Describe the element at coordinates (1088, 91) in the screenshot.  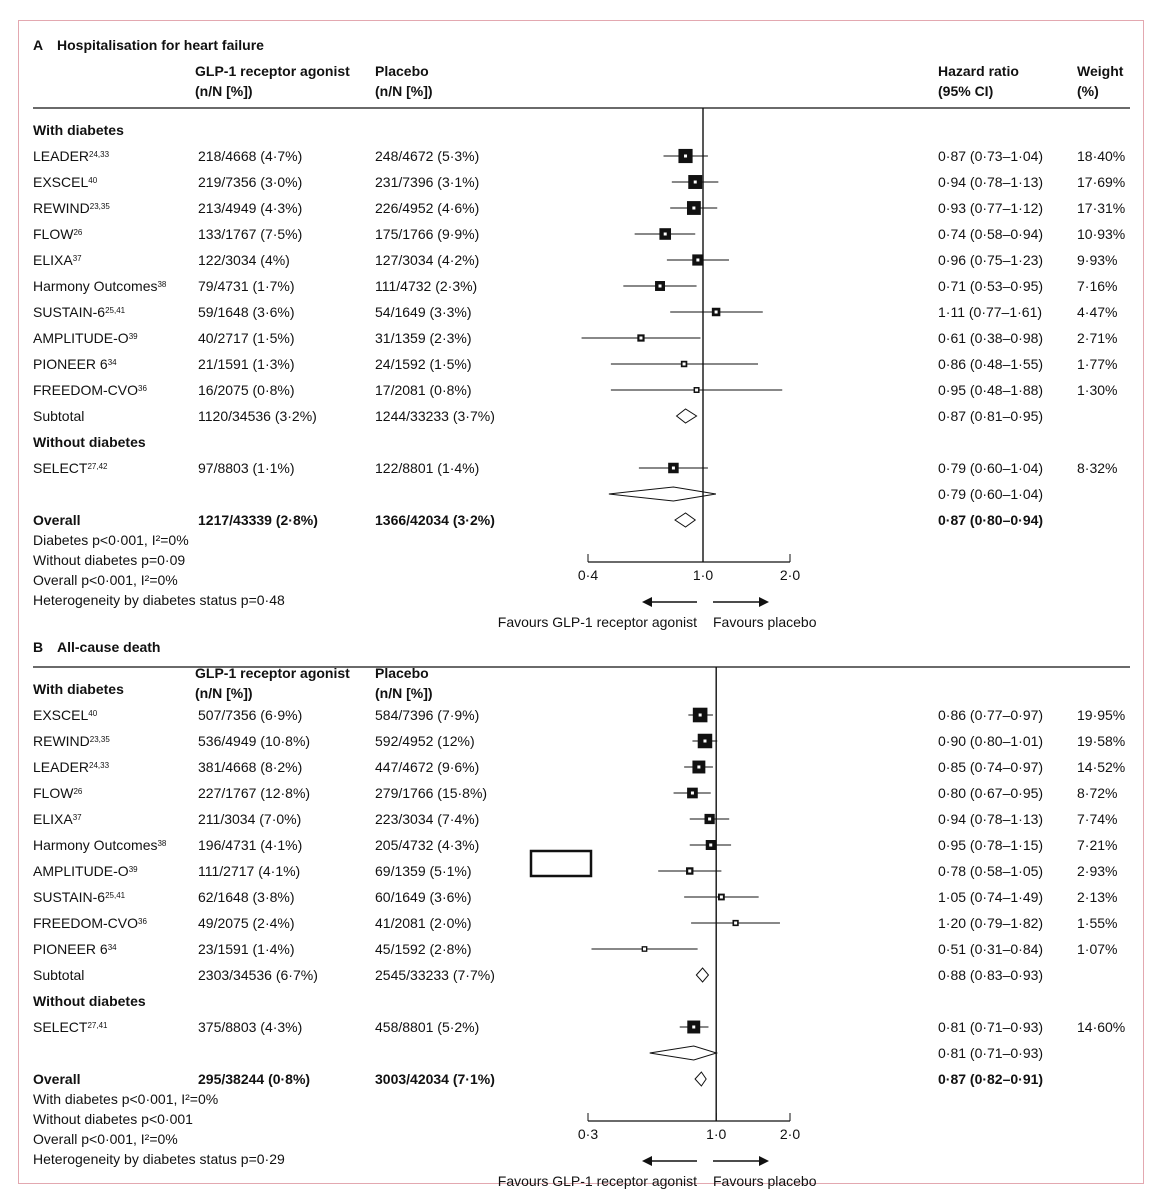
I see `header-weight-unit: (%)` at that location.